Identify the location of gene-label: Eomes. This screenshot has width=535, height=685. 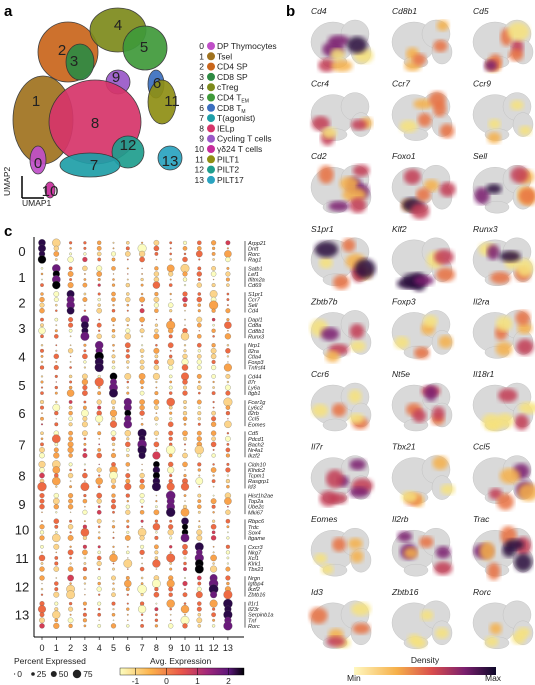
(257, 425).